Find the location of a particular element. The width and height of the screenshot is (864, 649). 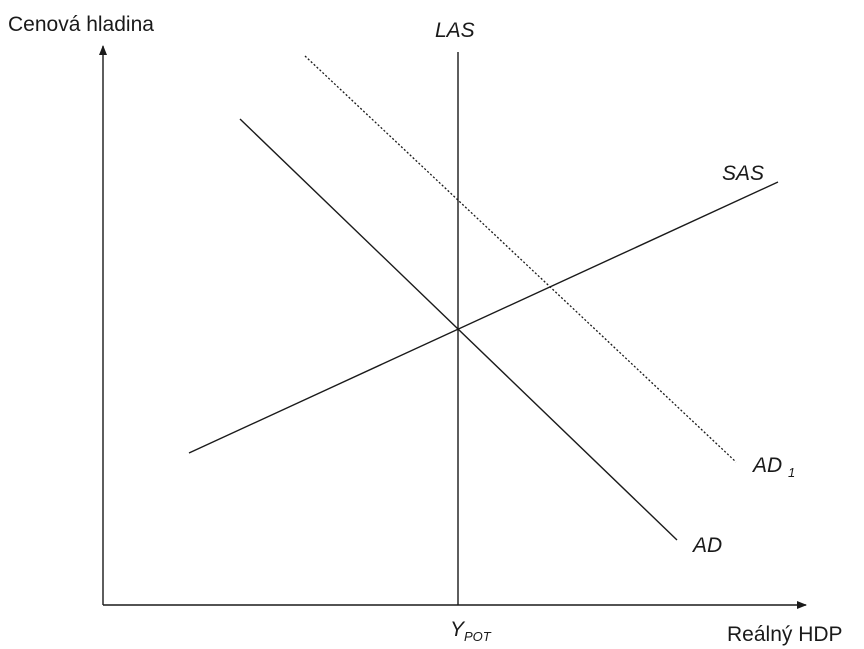

ad1-label: AD is located at coordinates (766, 465).